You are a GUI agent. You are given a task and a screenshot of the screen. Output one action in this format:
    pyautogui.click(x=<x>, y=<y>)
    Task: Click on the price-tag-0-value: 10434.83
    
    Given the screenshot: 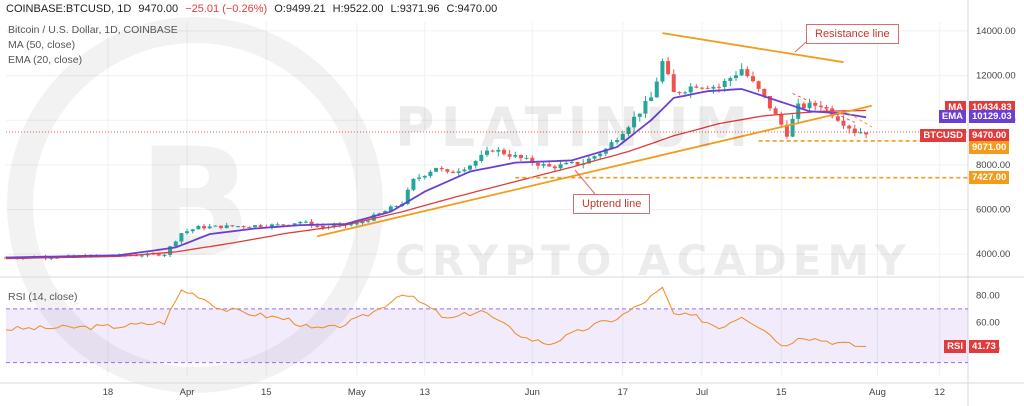 What is the action you would take?
    pyautogui.click(x=992, y=107)
    